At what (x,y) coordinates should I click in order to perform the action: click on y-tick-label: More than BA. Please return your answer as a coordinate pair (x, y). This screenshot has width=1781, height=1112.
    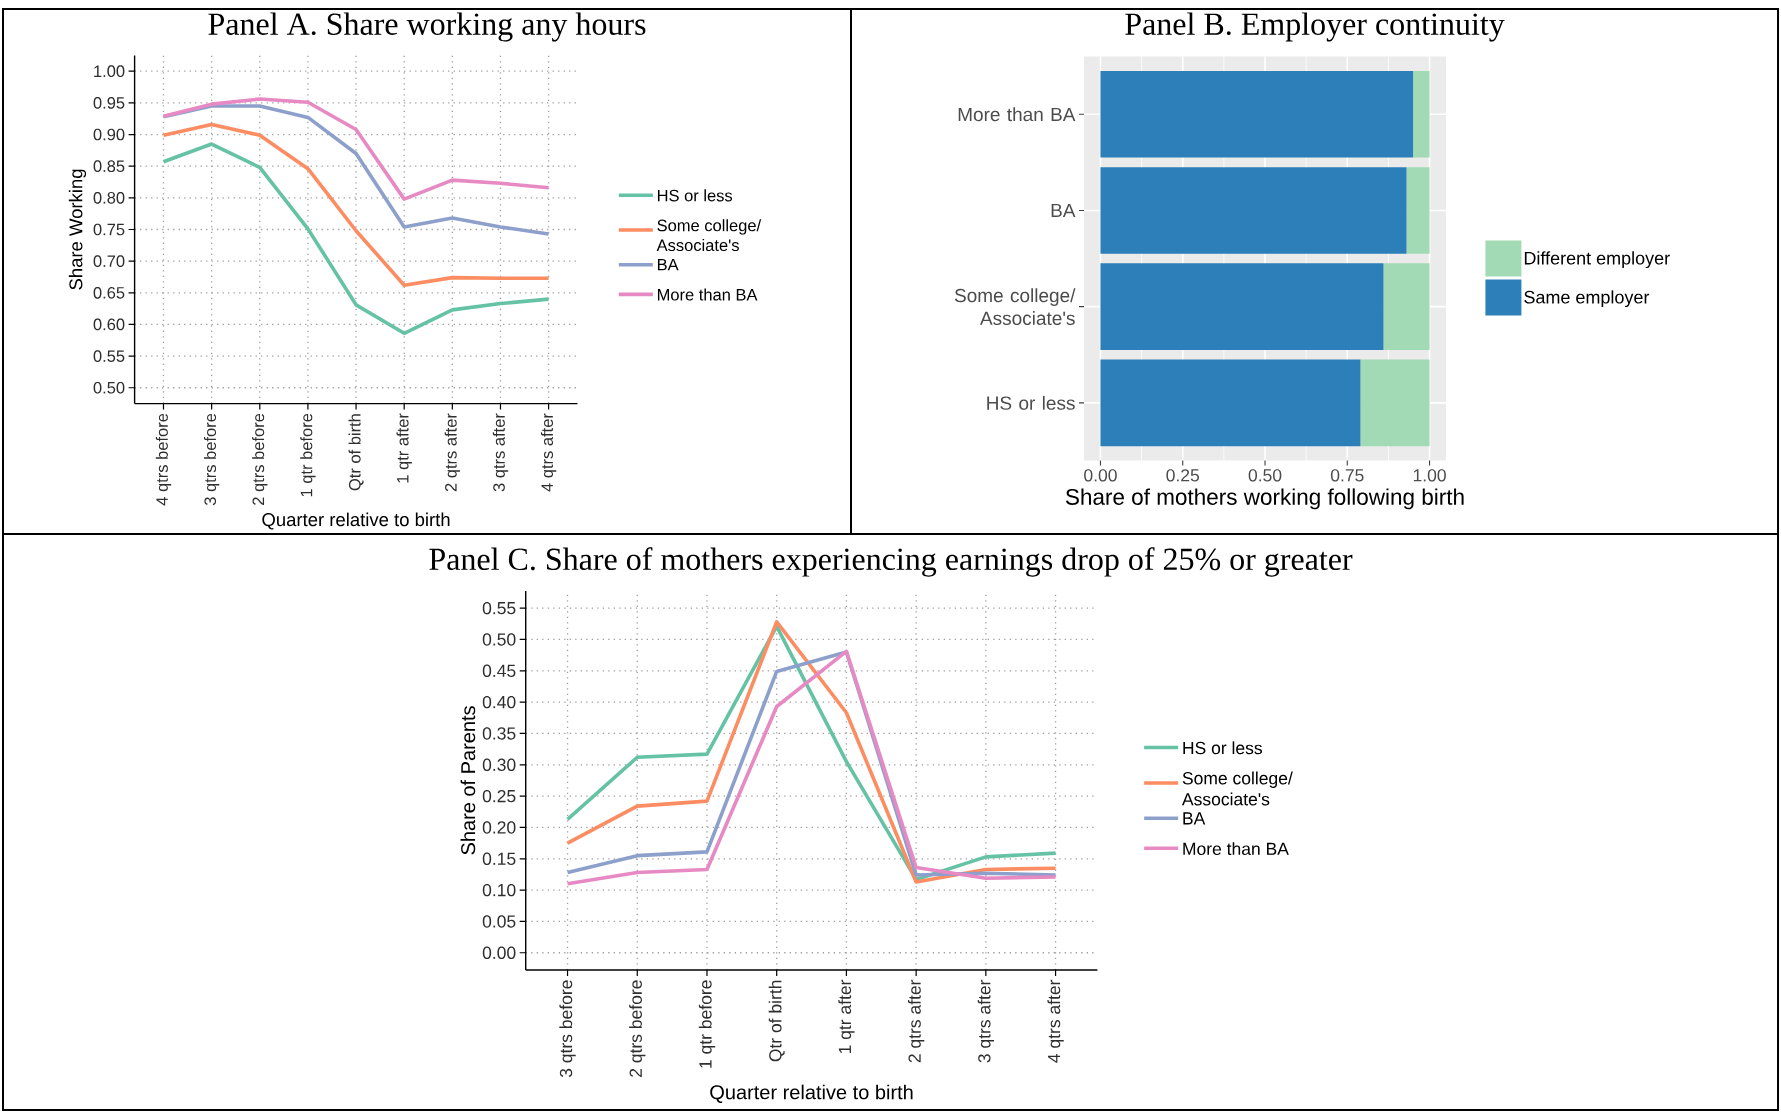
    Looking at the image, I should click on (1017, 114).